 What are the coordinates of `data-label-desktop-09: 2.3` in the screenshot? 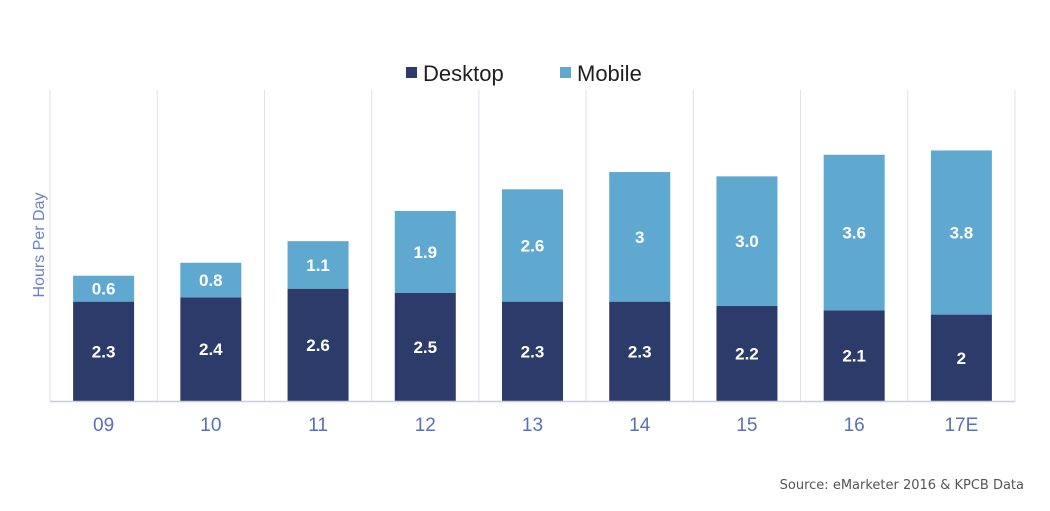 It's located at (104, 351).